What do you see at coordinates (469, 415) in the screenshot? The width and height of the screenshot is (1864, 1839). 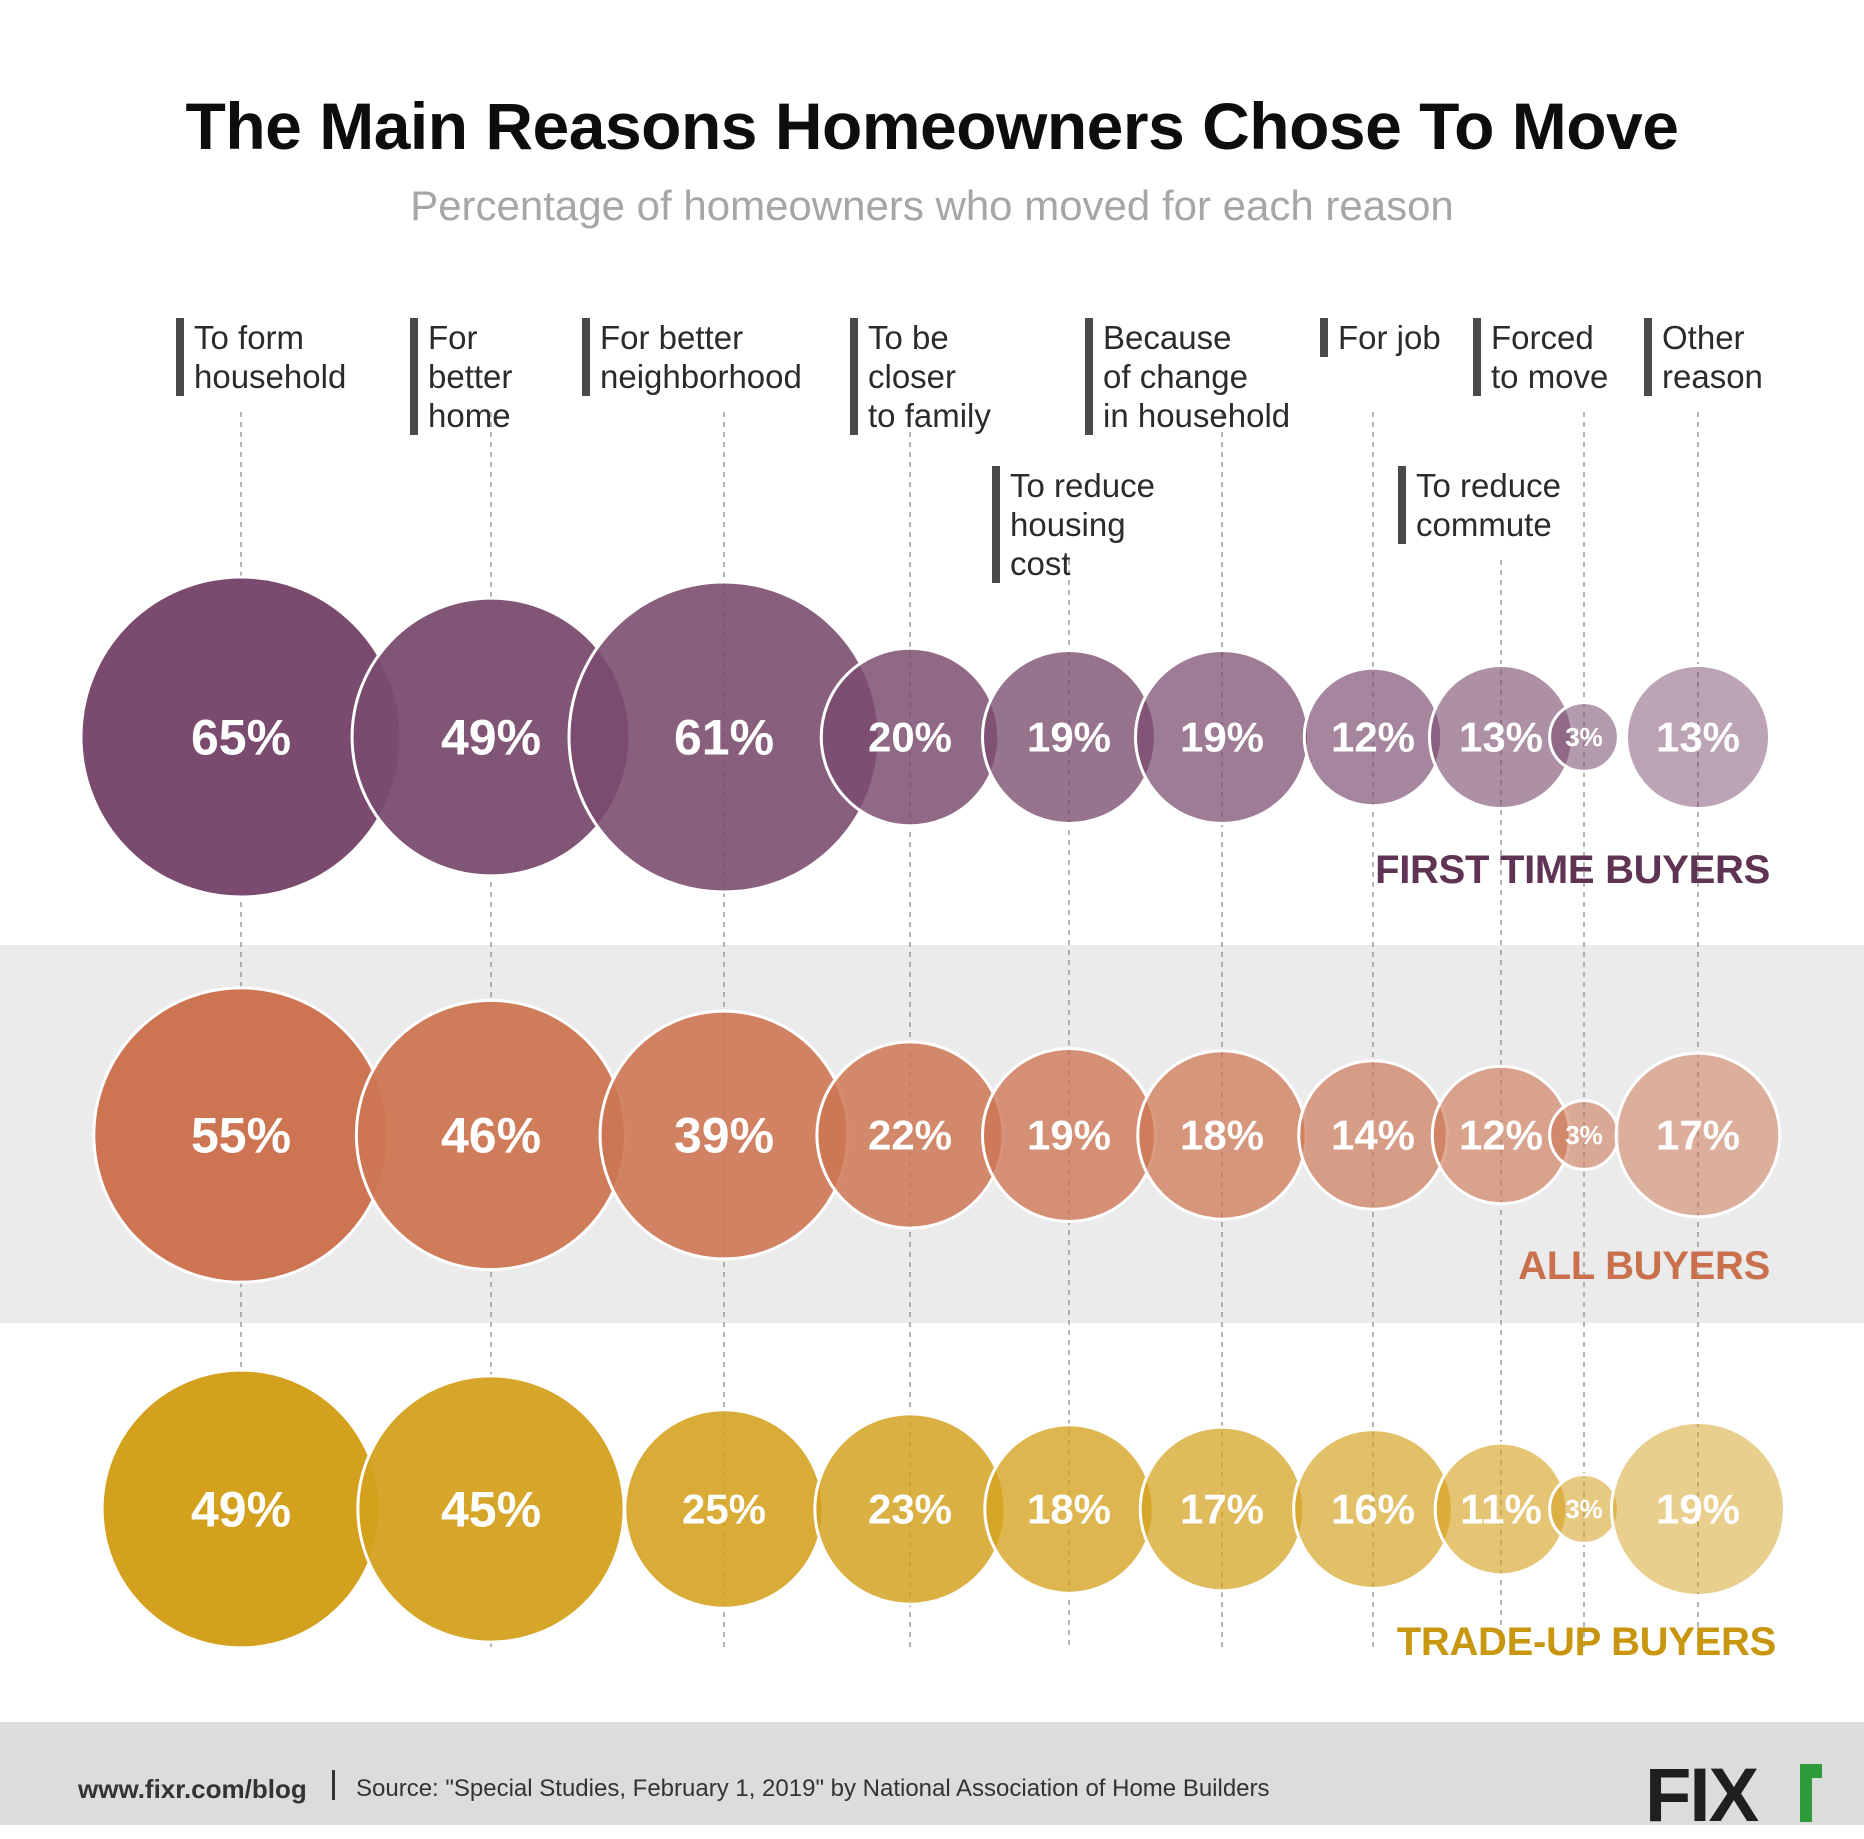 I see `category-label-line: home` at bounding box center [469, 415].